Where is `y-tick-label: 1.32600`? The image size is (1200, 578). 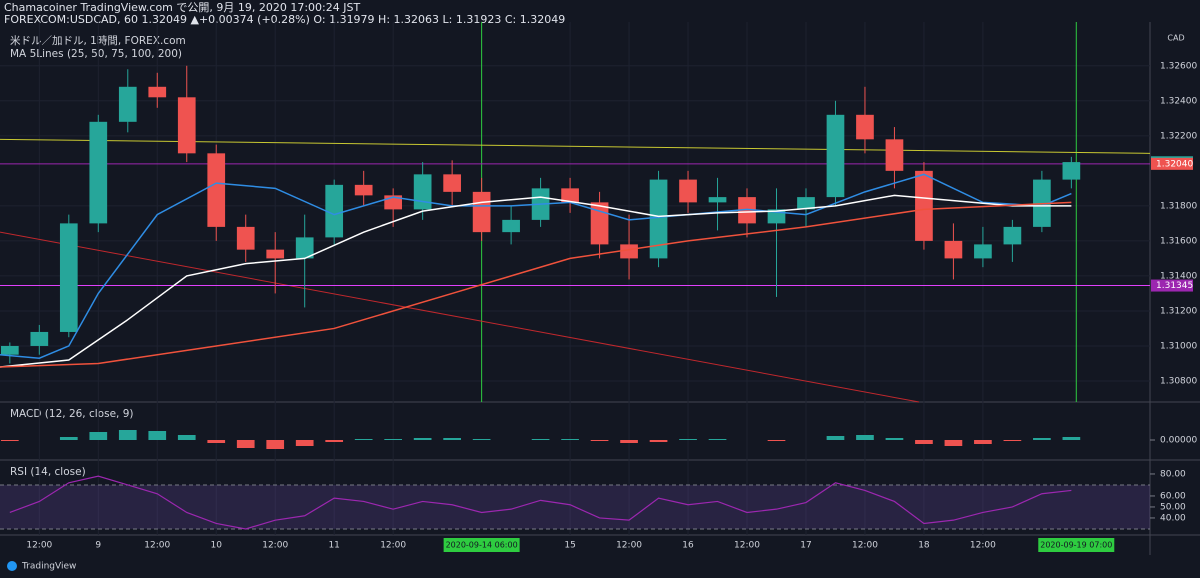
y-tick-label: 1.32600 is located at coordinates (1178, 66).